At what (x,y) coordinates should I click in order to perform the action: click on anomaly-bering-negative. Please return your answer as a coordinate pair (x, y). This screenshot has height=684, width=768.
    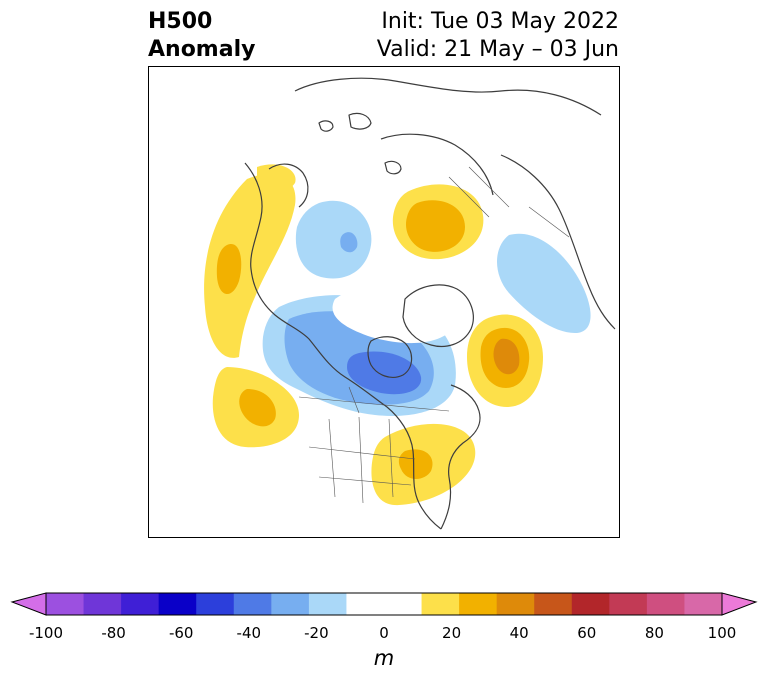
    Looking at the image, I should click on (333, 239).